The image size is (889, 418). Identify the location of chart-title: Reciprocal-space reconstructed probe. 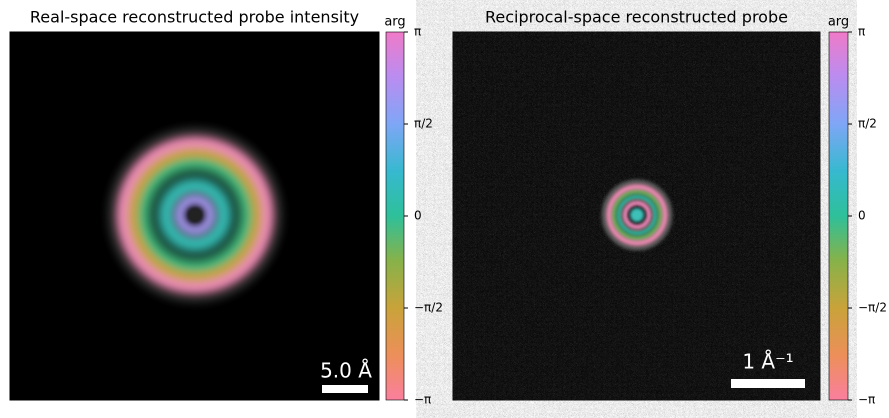
(636, 17).